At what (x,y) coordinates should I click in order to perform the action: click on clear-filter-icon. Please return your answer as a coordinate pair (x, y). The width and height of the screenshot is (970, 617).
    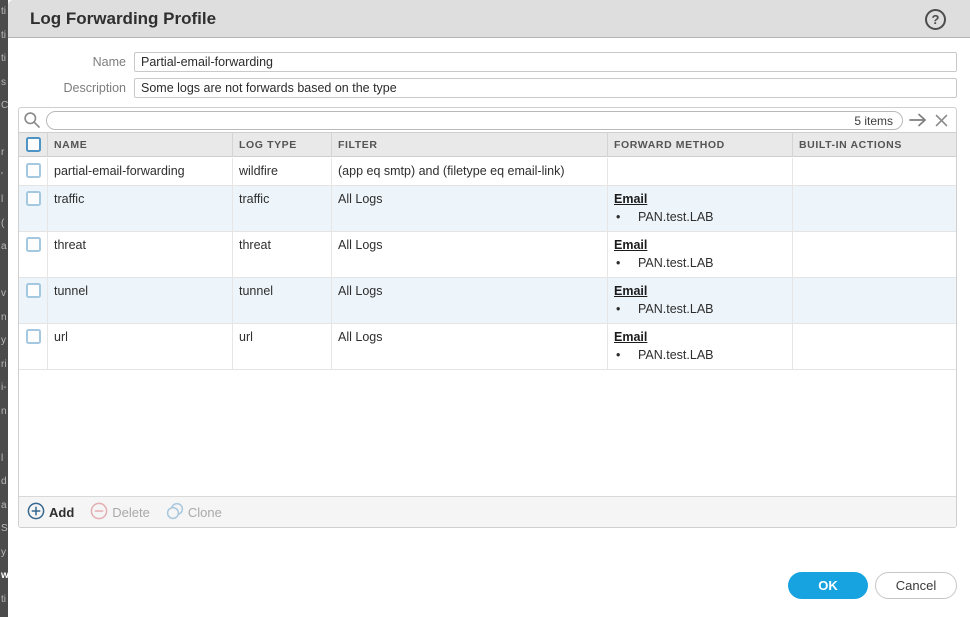
    Looking at the image, I should click on (941, 120).